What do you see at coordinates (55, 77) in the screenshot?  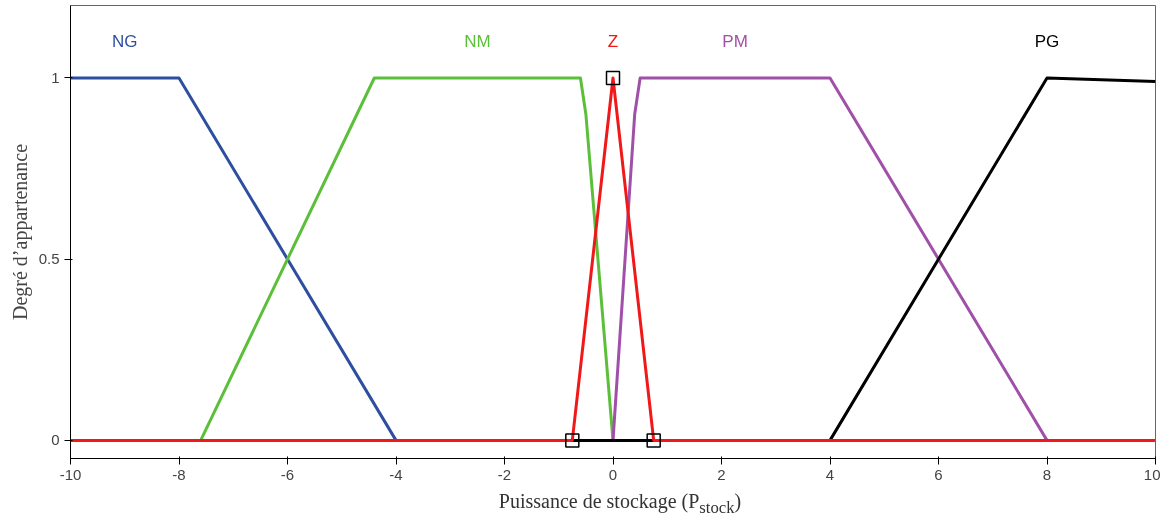 I see `y-tick-label: 1` at bounding box center [55, 77].